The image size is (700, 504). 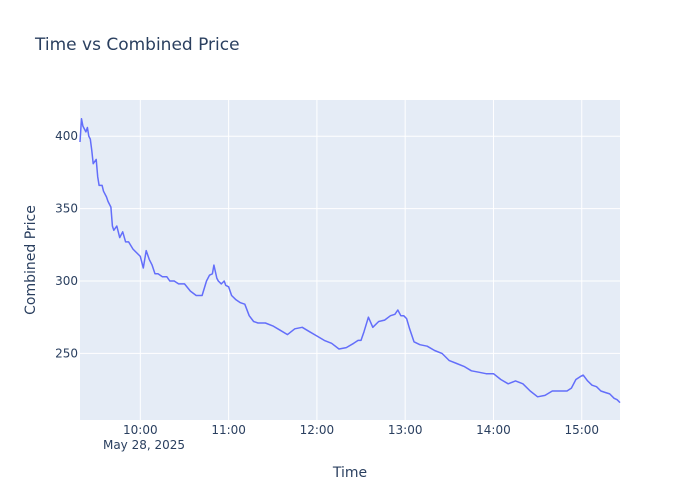 What do you see at coordinates (317, 430) in the screenshot?
I see `x-tick-label: 12:00` at bounding box center [317, 430].